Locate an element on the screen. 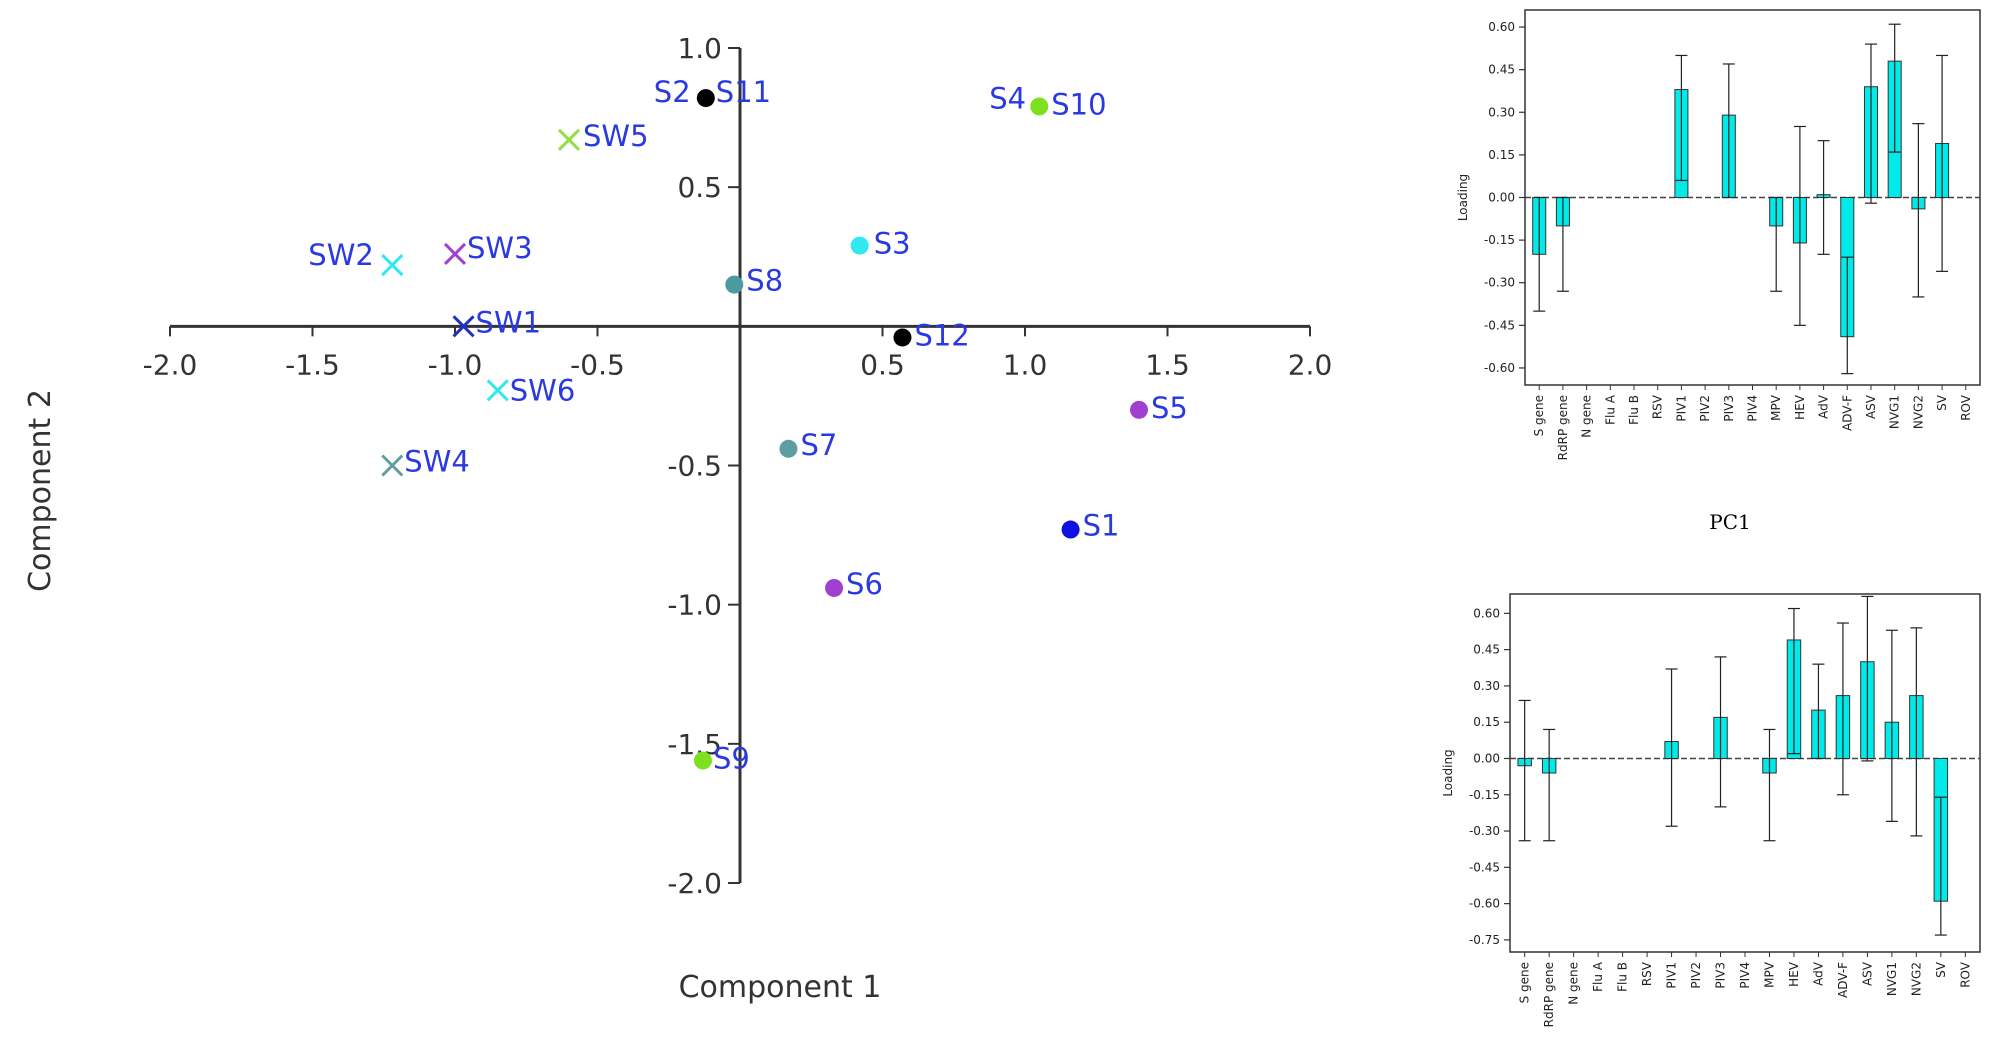 The width and height of the screenshot is (2000, 1041). x-tick-label: PIV2 is located at coordinates (1705, 408).